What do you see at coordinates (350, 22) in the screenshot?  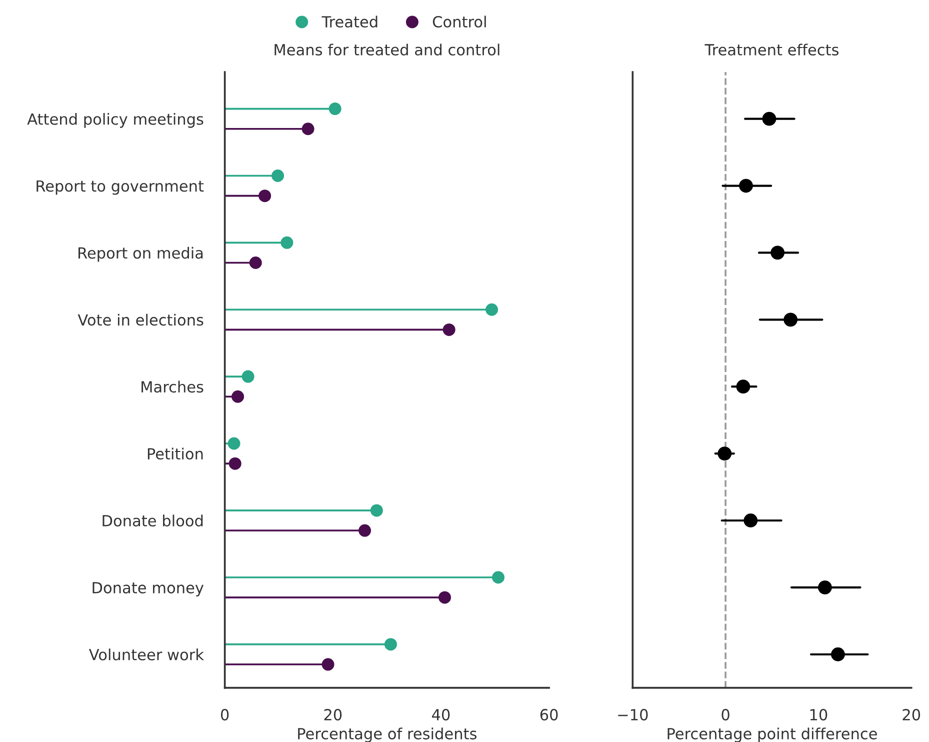 I see `legend-label: Treated` at bounding box center [350, 22].